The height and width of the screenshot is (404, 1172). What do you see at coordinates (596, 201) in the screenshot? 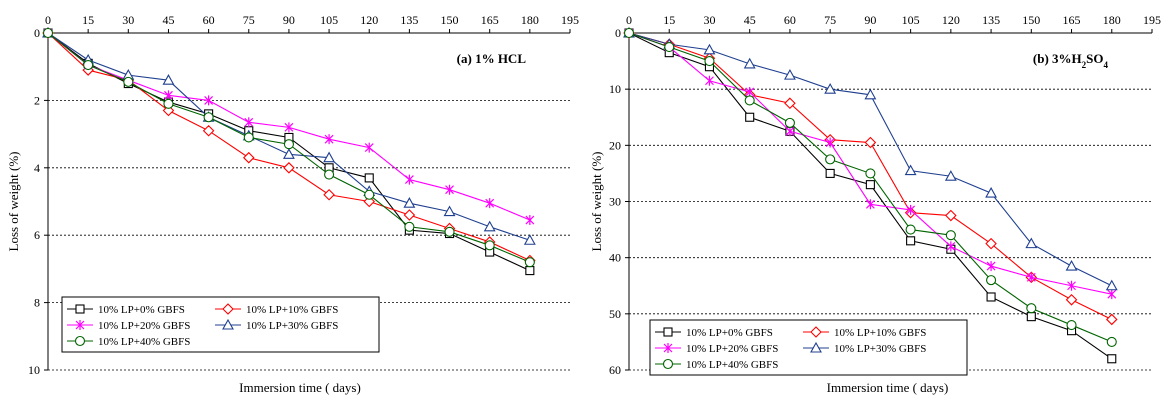
I see `y-axis-label: Loss of weight (%)` at bounding box center [596, 201].